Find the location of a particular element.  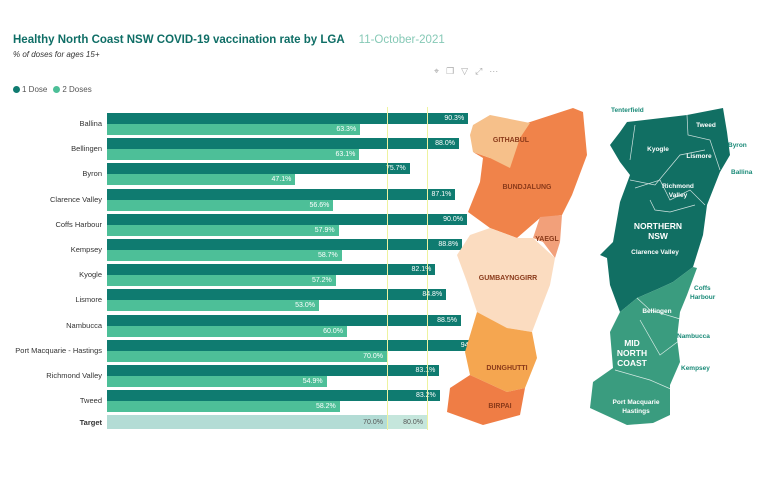

lga-boundaries is located at coordinates (667, 252).